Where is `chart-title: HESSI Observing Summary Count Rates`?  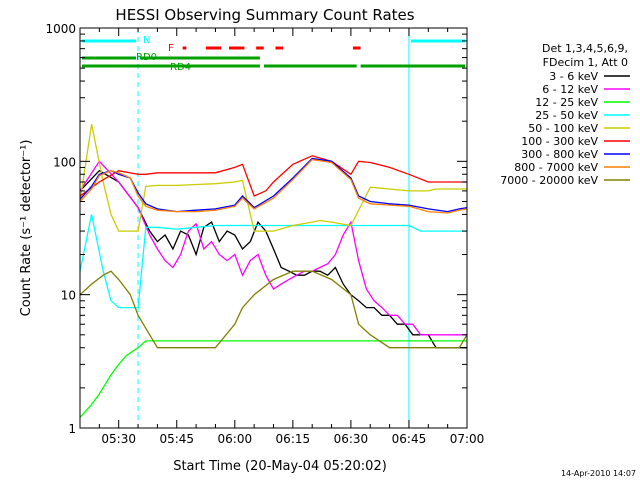
chart-title: HESSI Observing Summary Count Rates is located at coordinates (264, 15).